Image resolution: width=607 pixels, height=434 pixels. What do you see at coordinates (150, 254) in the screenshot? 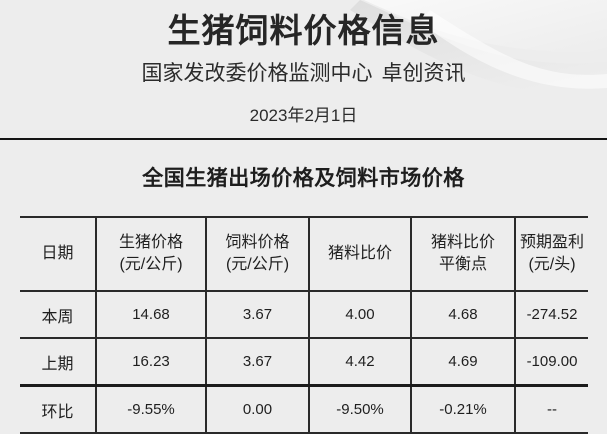
I see `column-header-hog-price: 生猪价格 (元/公斤)` at bounding box center [150, 254].